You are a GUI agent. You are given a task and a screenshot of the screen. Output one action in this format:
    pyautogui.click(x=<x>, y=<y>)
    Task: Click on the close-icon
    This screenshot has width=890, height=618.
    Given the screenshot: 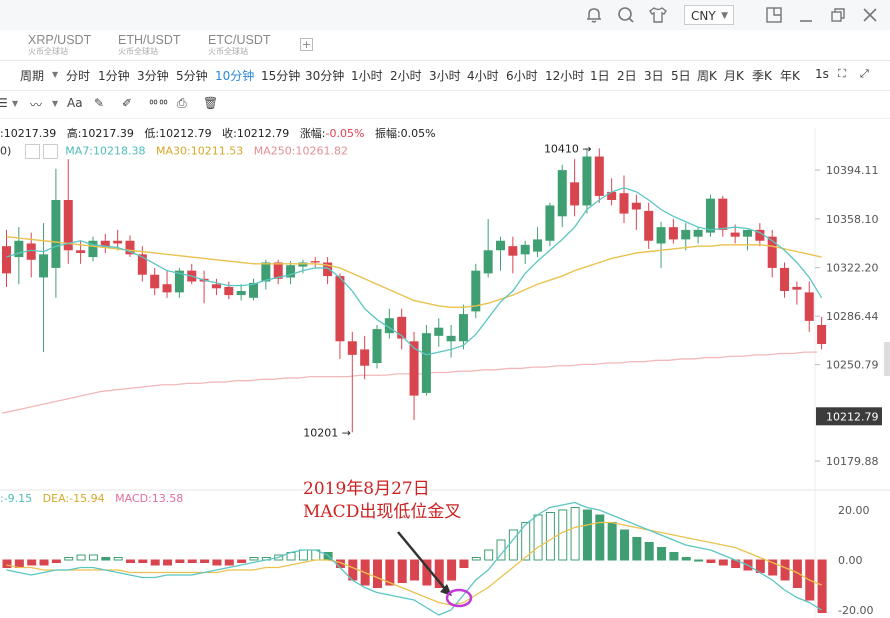 What is the action you would take?
    pyautogui.click(x=870, y=15)
    